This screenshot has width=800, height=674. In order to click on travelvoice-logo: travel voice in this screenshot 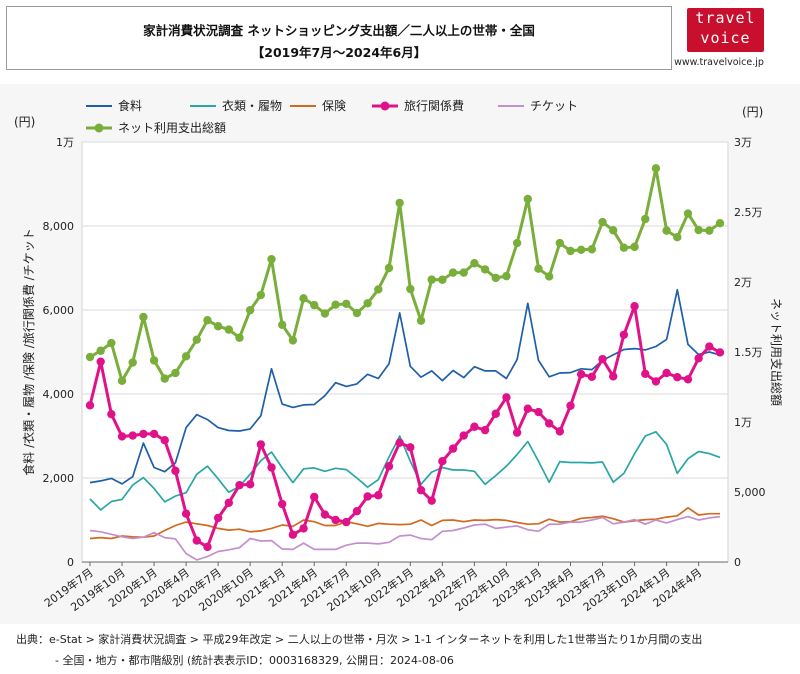, I will do `click(725, 30)`.